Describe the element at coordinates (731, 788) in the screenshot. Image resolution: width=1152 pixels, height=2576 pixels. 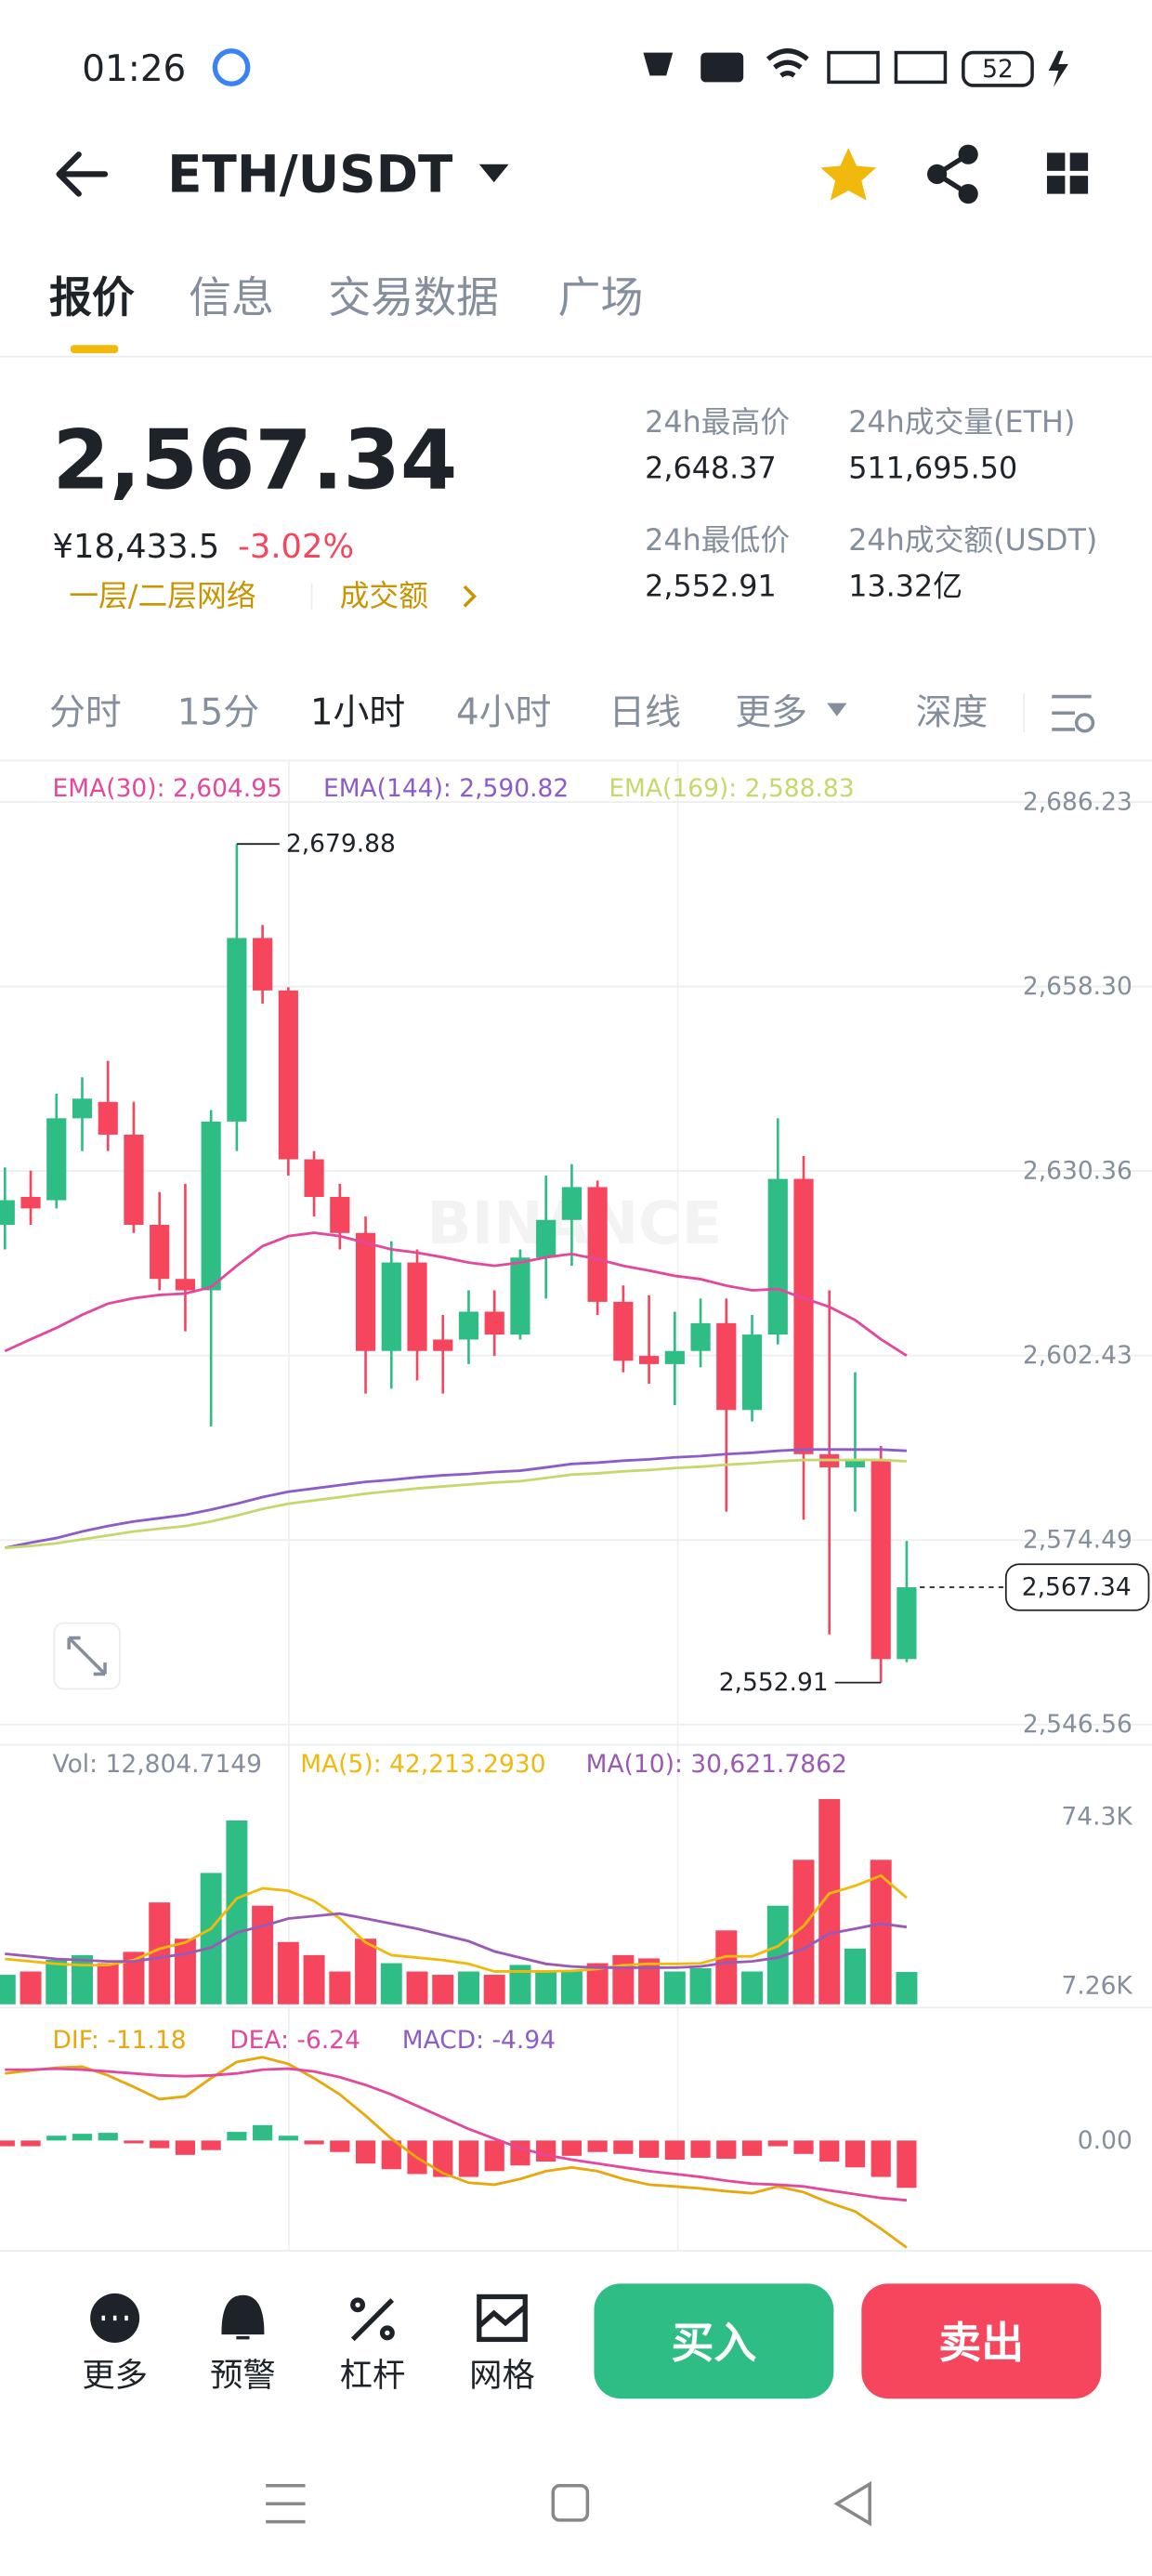
I see `legend-label: EMA(169): 2,588.83` at that location.